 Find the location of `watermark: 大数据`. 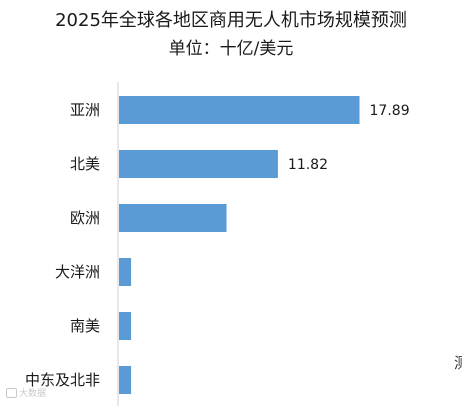

watermark: 大数据 is located at coordinates (26, 392).